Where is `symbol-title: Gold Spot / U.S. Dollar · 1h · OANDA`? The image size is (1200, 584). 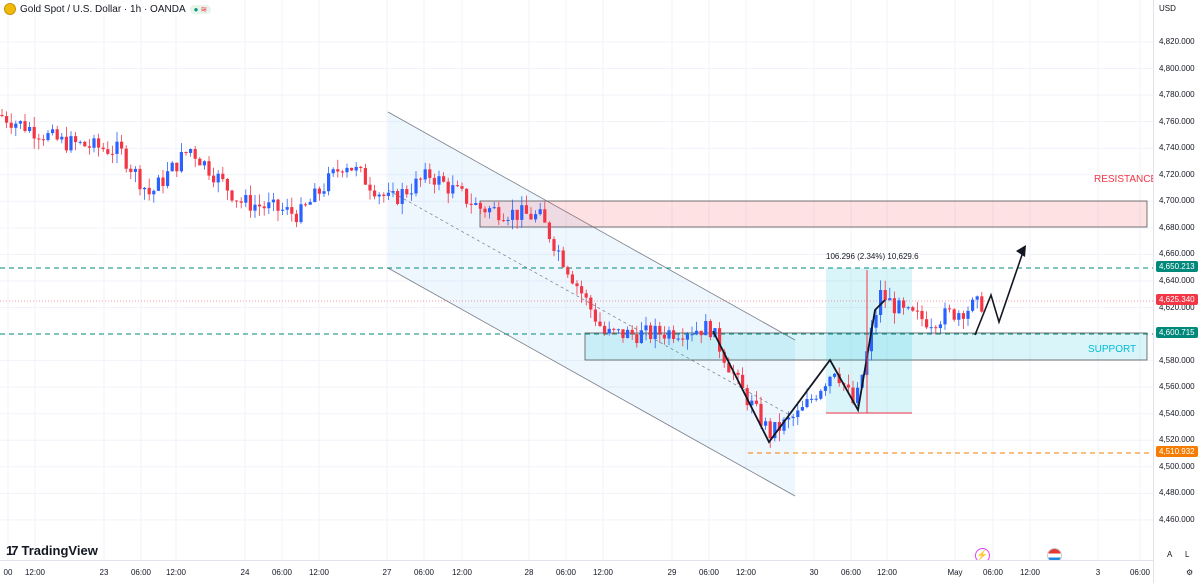 symbol-title: Gold Spot / U.S. Dollar · 1h · OANDA is located at coordinates (103, 9).